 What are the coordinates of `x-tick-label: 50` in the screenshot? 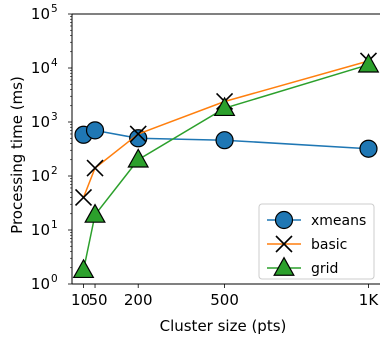 It's located at (97, 300).